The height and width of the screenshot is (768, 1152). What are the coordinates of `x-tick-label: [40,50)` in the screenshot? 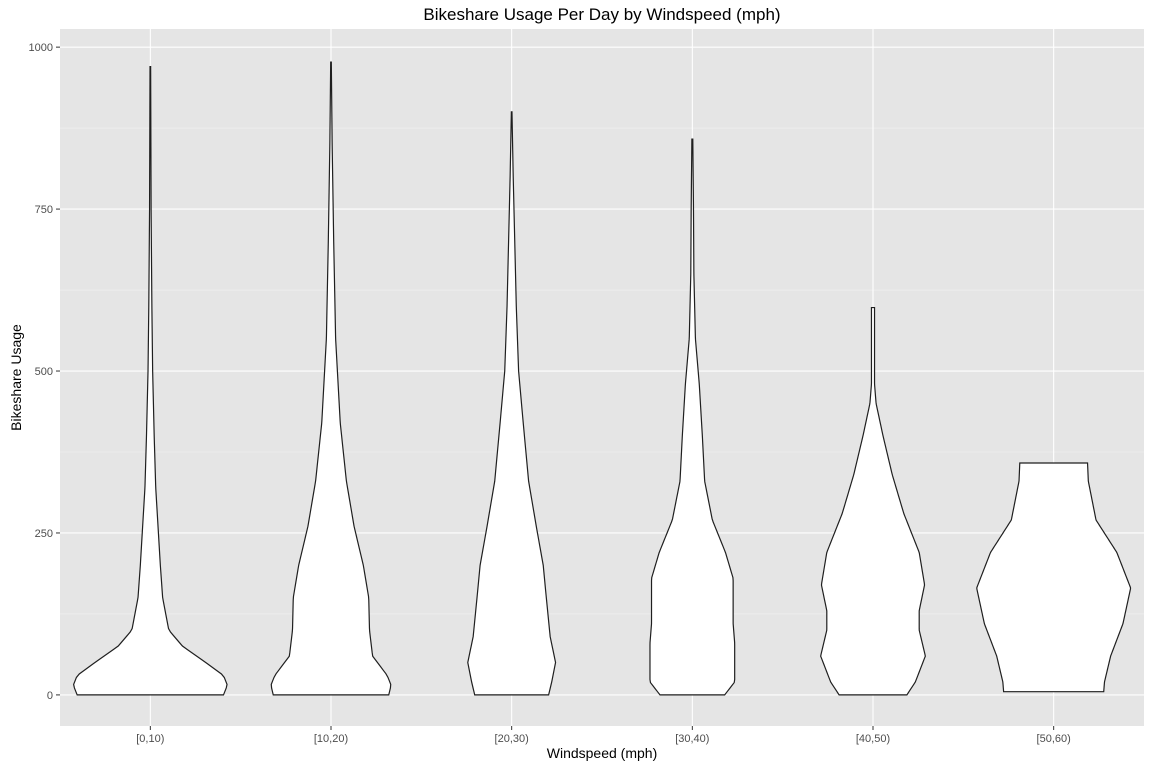 It's located at (873, 739).